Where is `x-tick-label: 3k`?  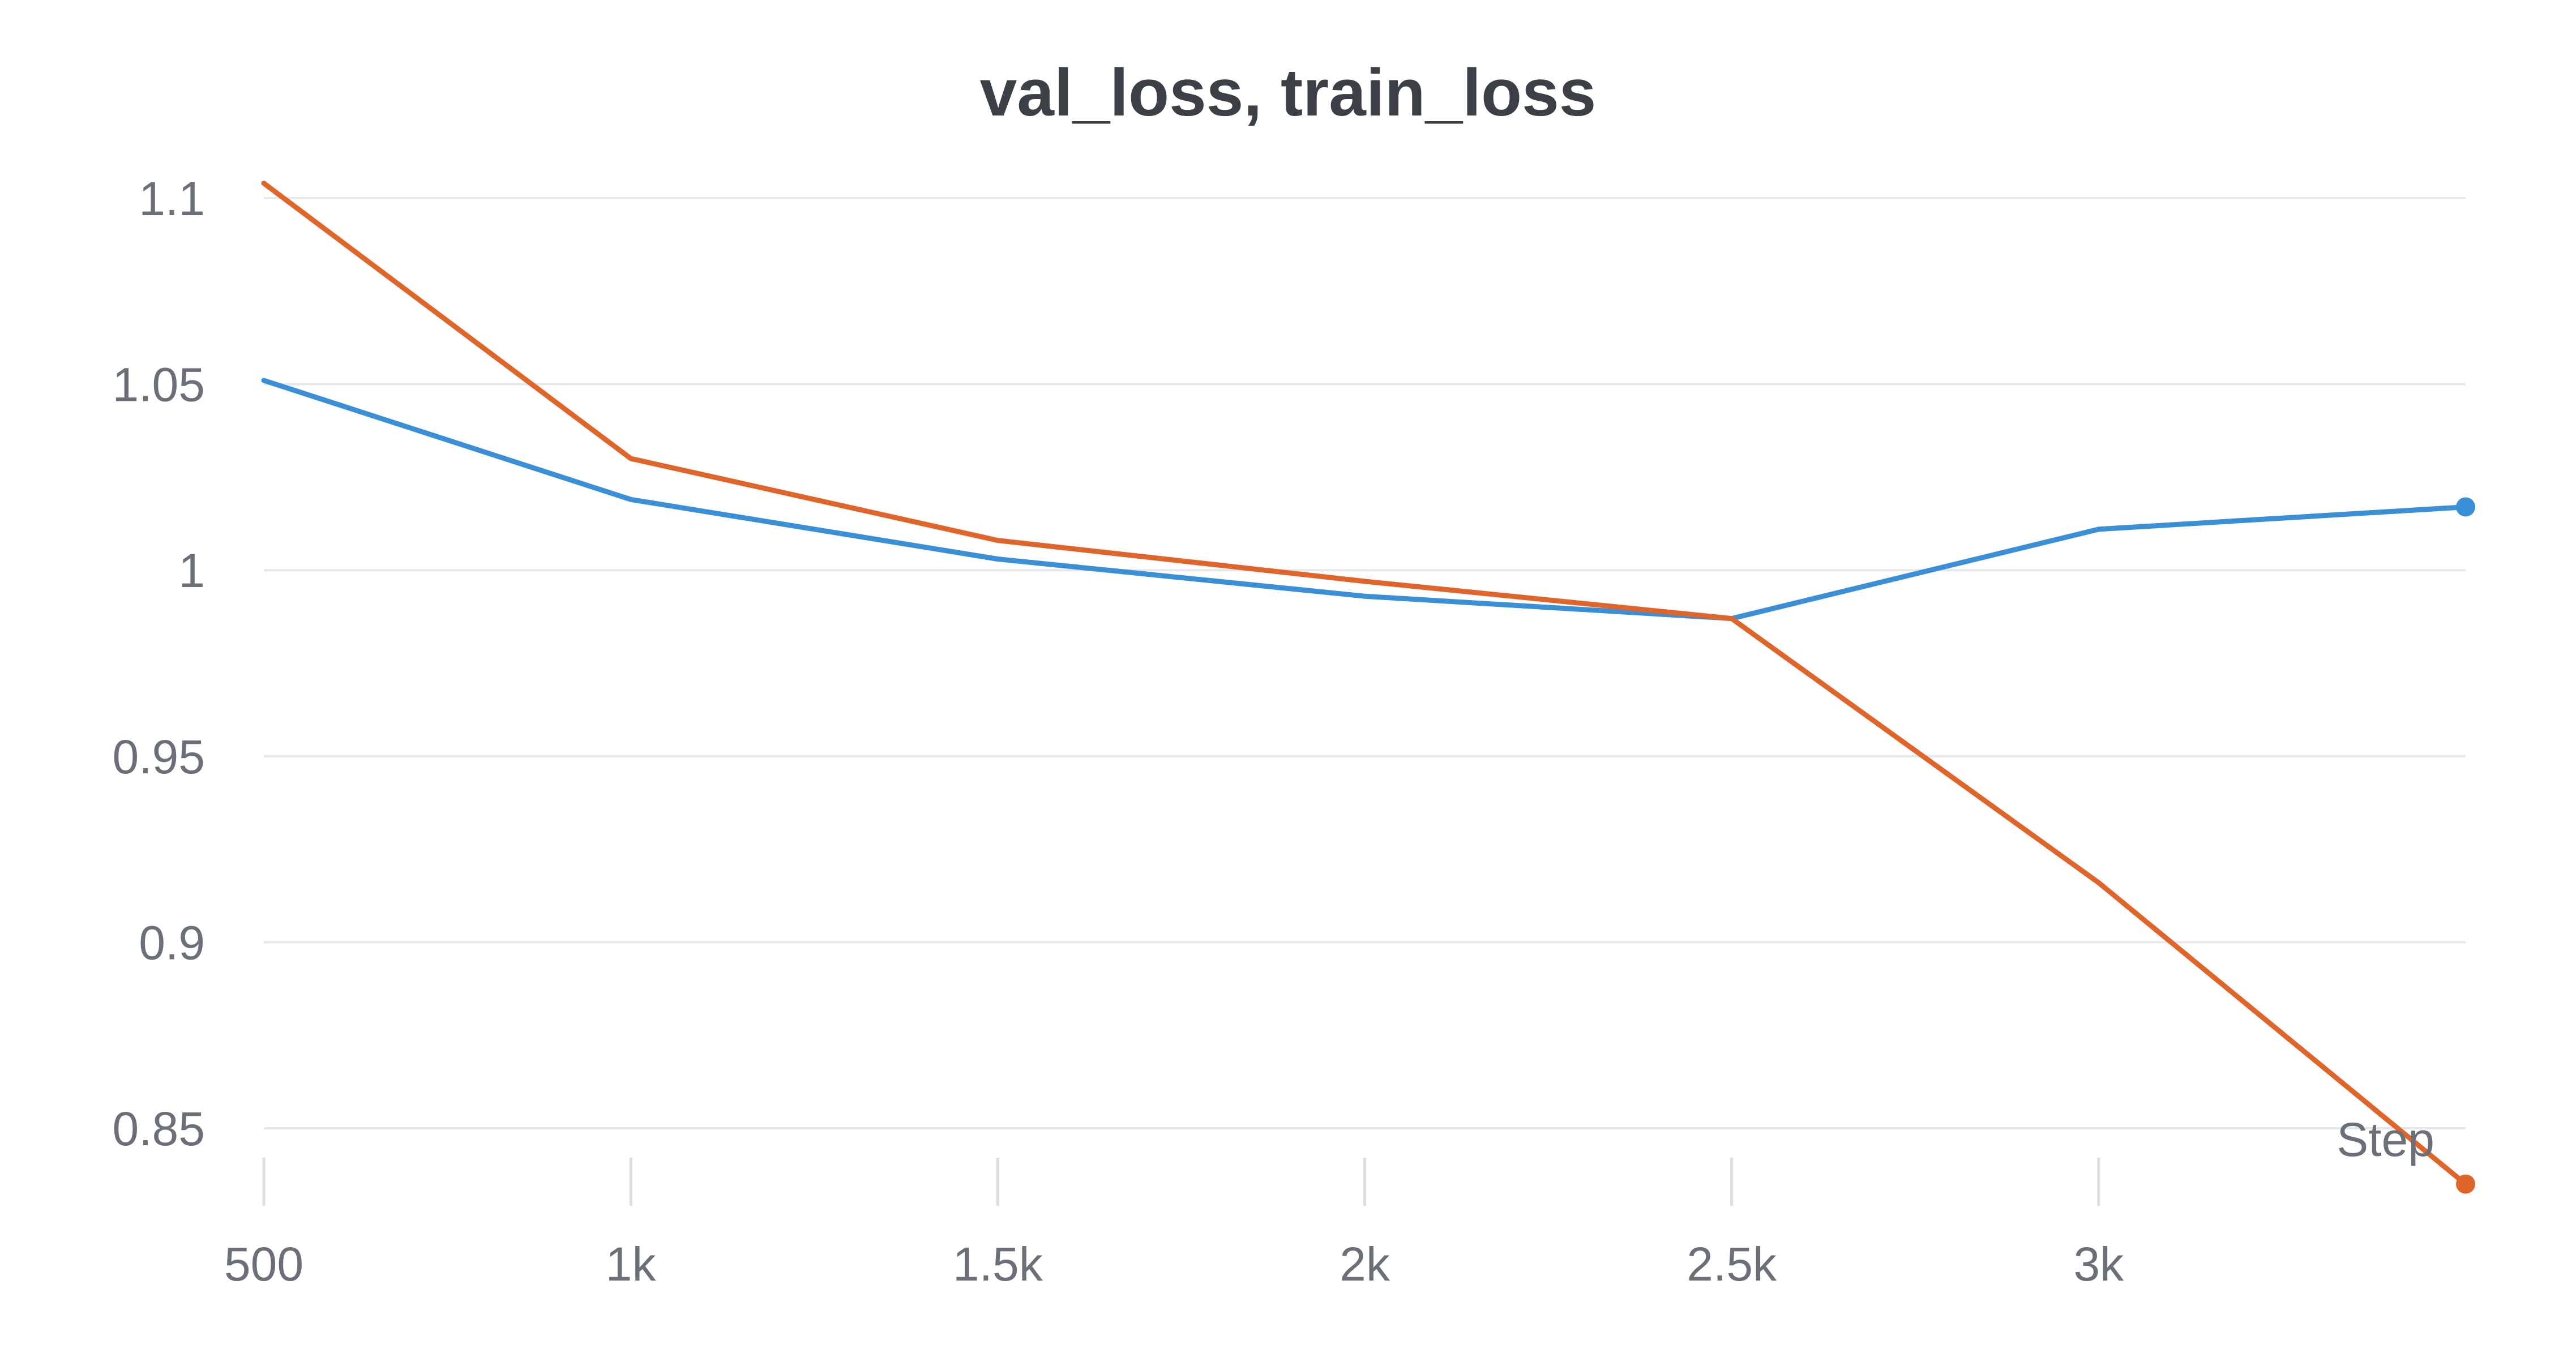 x-tick-label: 3k is located at coordinates (2098, 1264).